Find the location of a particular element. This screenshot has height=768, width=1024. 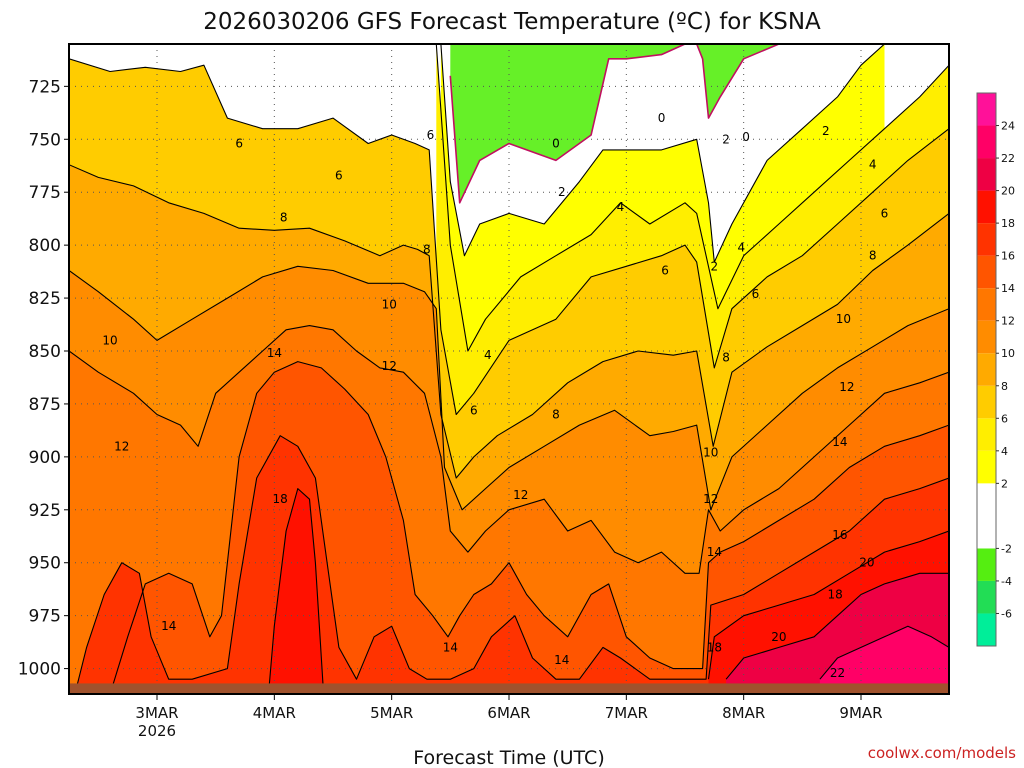

colorbar-frame is located at coordinates (986, 369).